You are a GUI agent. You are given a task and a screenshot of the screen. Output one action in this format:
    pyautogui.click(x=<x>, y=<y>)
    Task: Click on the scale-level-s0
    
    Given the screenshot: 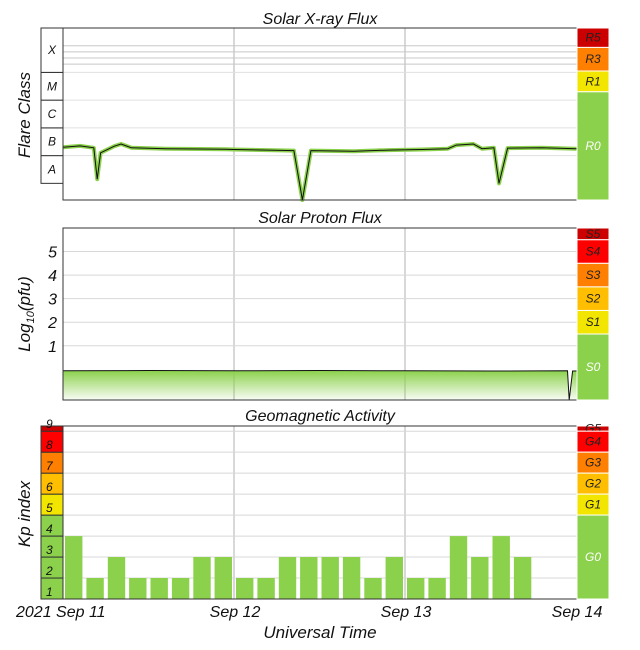 What is the action you would take?
    pyautogui.click(x=593, y=367)
    